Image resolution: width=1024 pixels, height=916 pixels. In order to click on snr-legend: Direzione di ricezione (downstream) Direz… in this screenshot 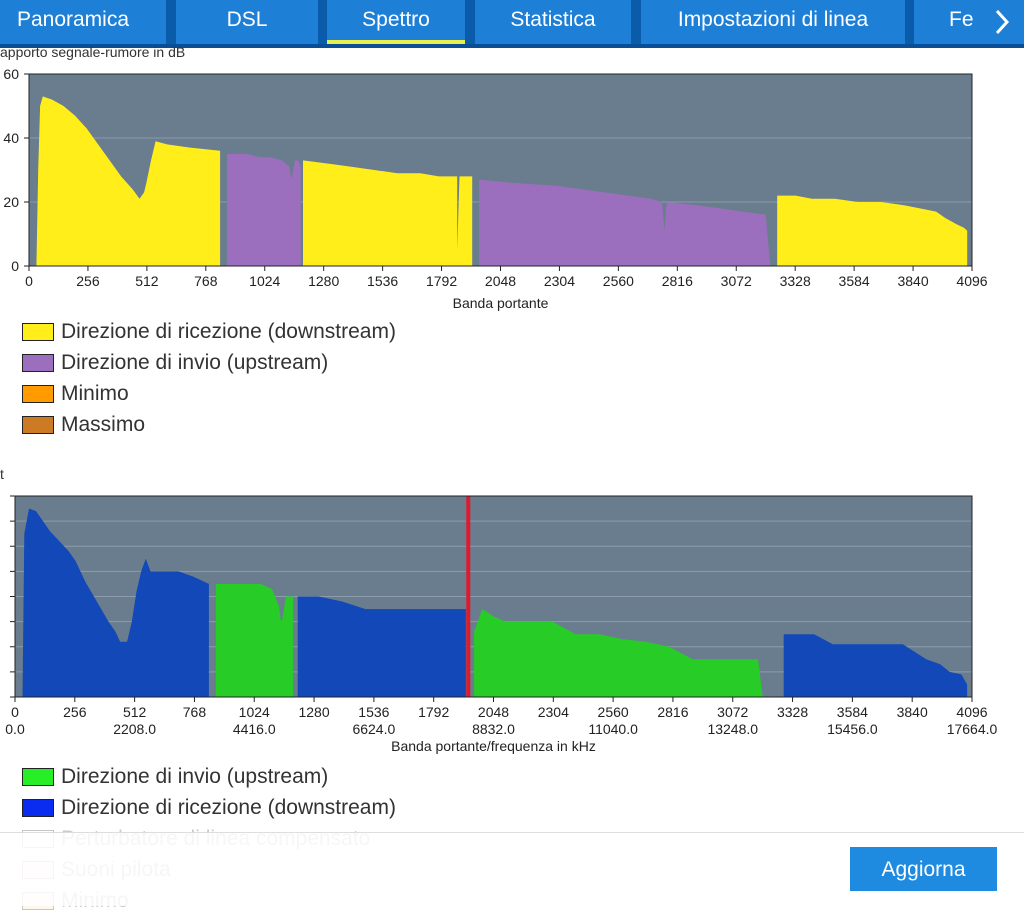, I will do `click(209, 378)`.